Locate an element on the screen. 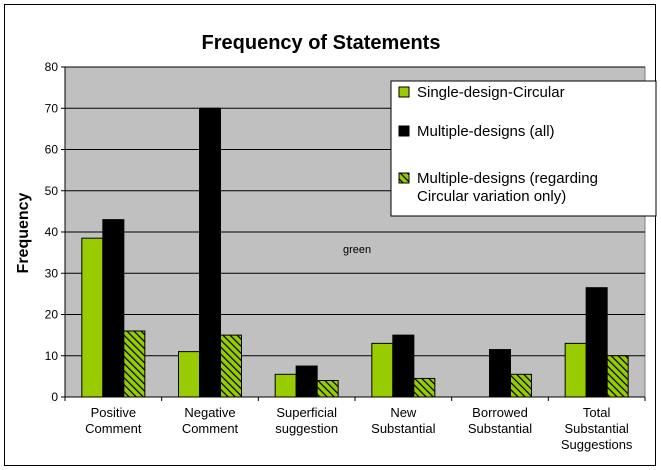 Image resolution: width=661 pixels, height=470 pixels. x-tick-label-line: Positive is located at coordinates (114, 412).